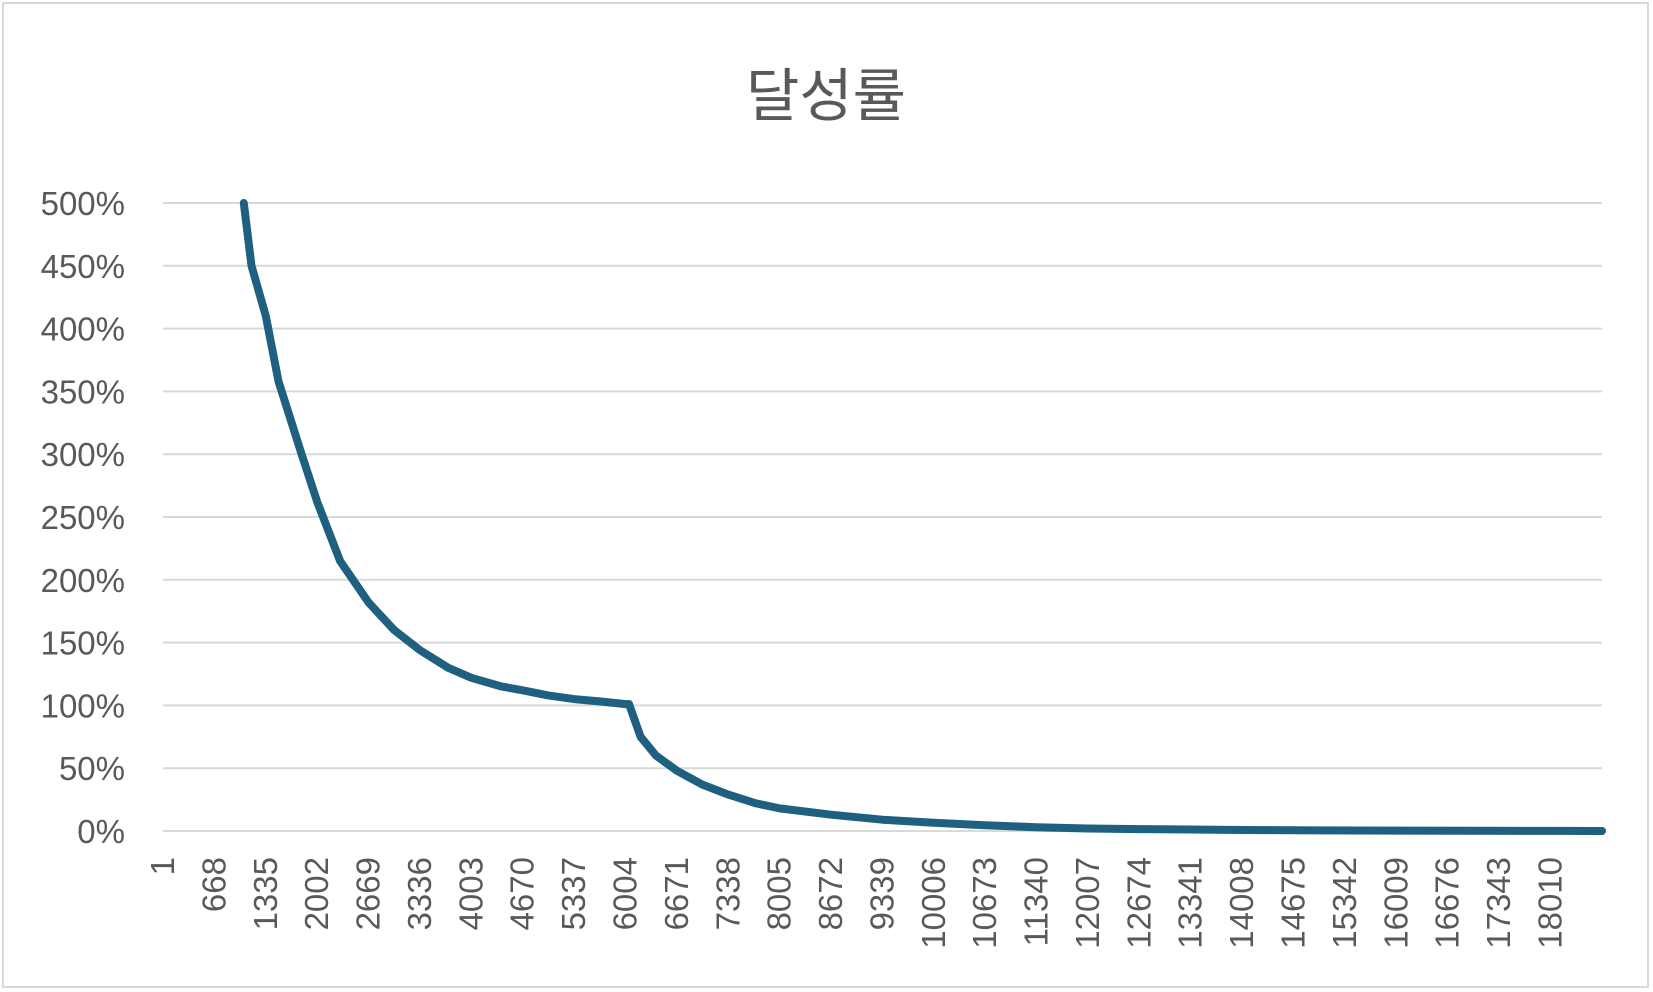 This screenshot has height=992, width=1653. I want to click on x-tick-label: 14675, so click(1293, 903).